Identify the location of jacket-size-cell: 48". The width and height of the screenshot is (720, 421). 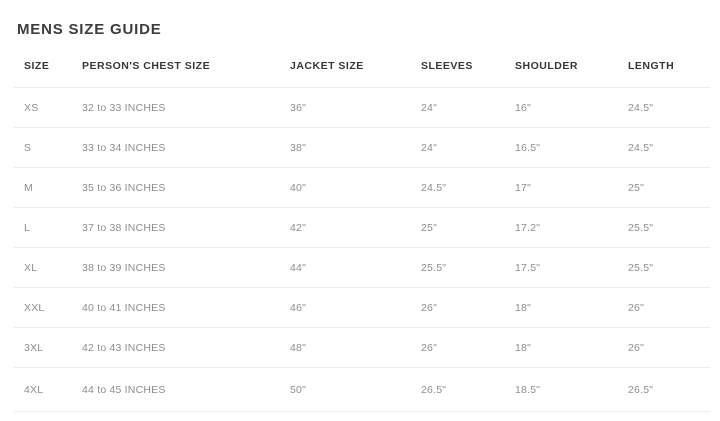
(355, 347).